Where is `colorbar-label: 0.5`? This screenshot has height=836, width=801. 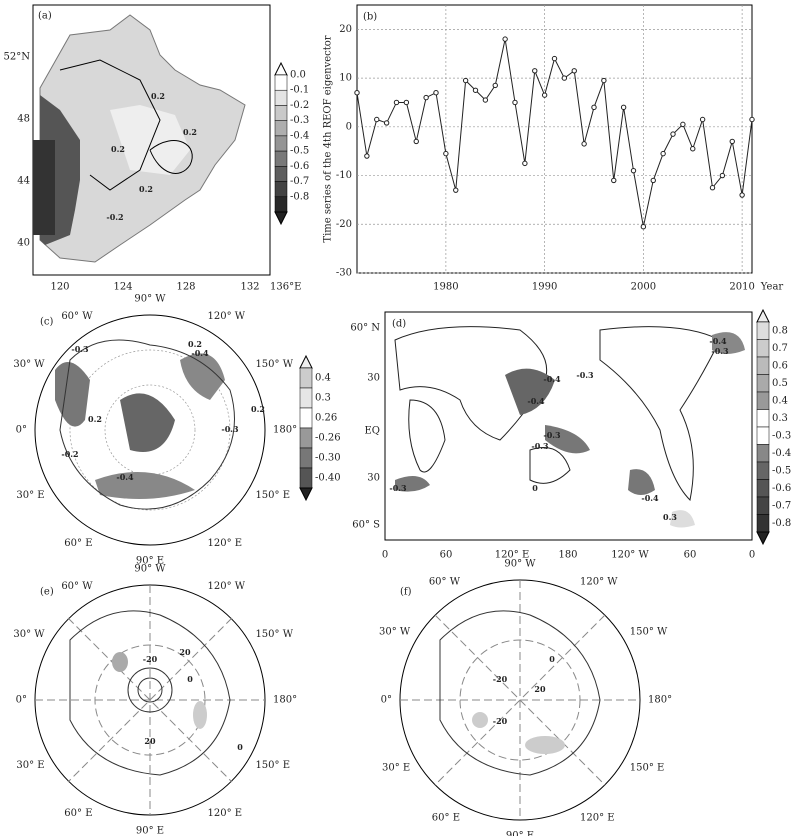
colorbar-label: 0.5 is located at coordinates (780, 383).